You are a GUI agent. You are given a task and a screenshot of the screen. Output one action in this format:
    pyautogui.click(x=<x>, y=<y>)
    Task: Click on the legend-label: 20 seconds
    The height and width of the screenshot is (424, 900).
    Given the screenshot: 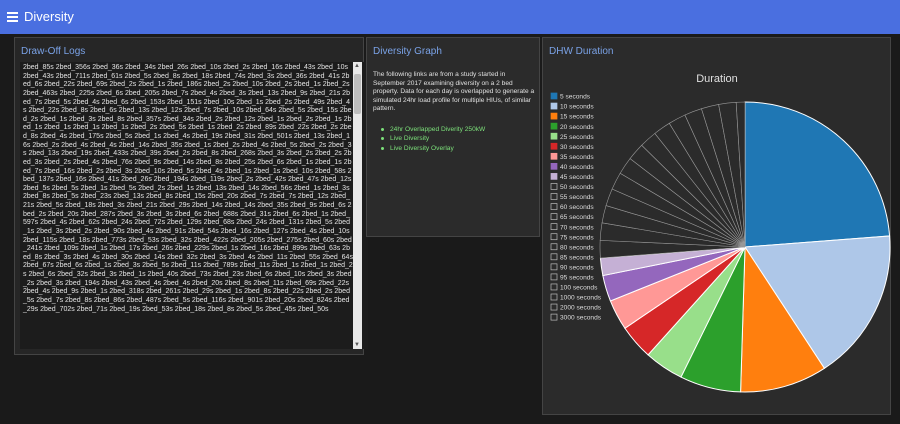 What is the action you would take?
    pyautogui.click(x=577, y=127)
    